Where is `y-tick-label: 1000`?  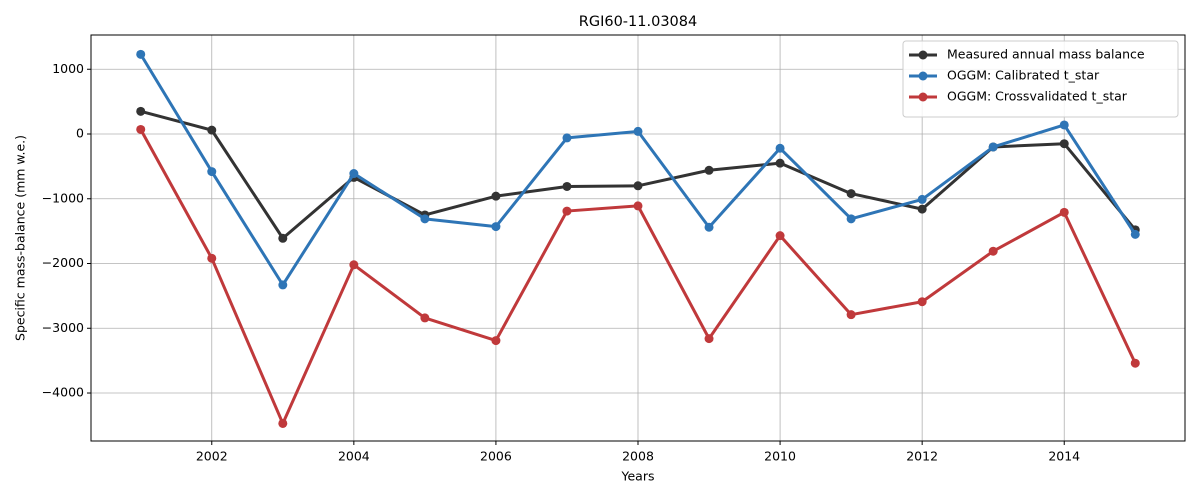
y-tick-label: 1000 is located at coordinates (68, 68).